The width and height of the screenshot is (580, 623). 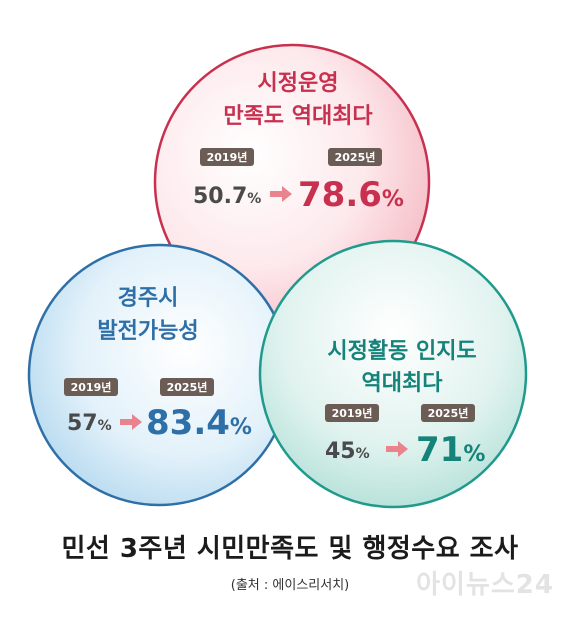 I want to click on value-from: 50.7%, so click(x=227, y=196).